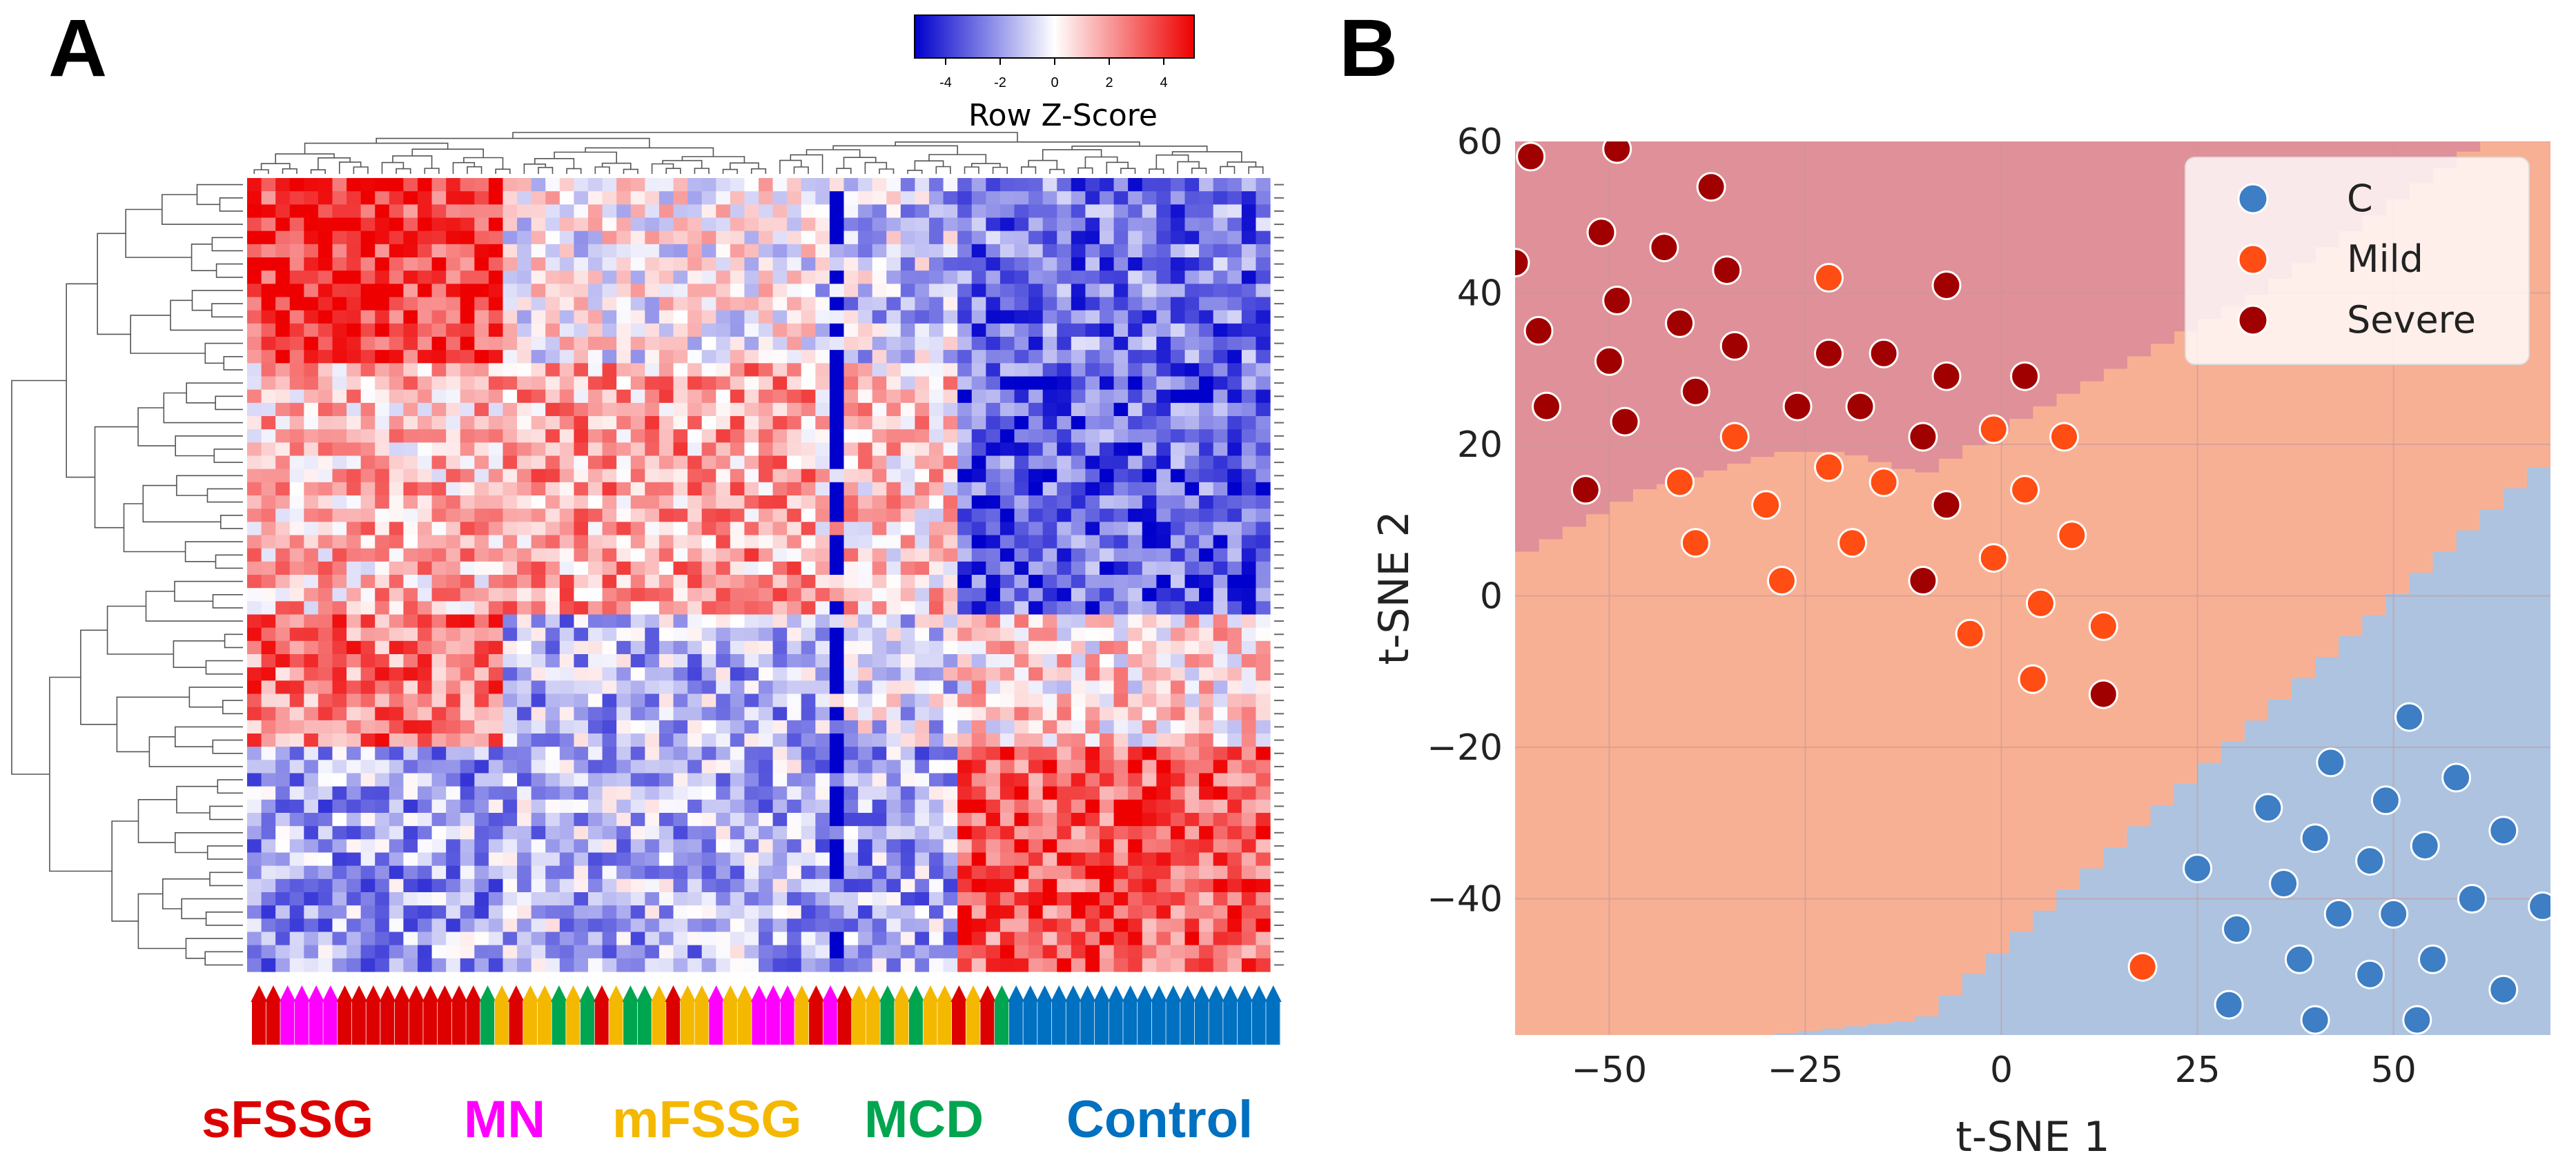 The image size is (2576, 1162). Describe the element at coordinates (77, 48) in the screenshot. I see `panel-a-label: A` at that location.